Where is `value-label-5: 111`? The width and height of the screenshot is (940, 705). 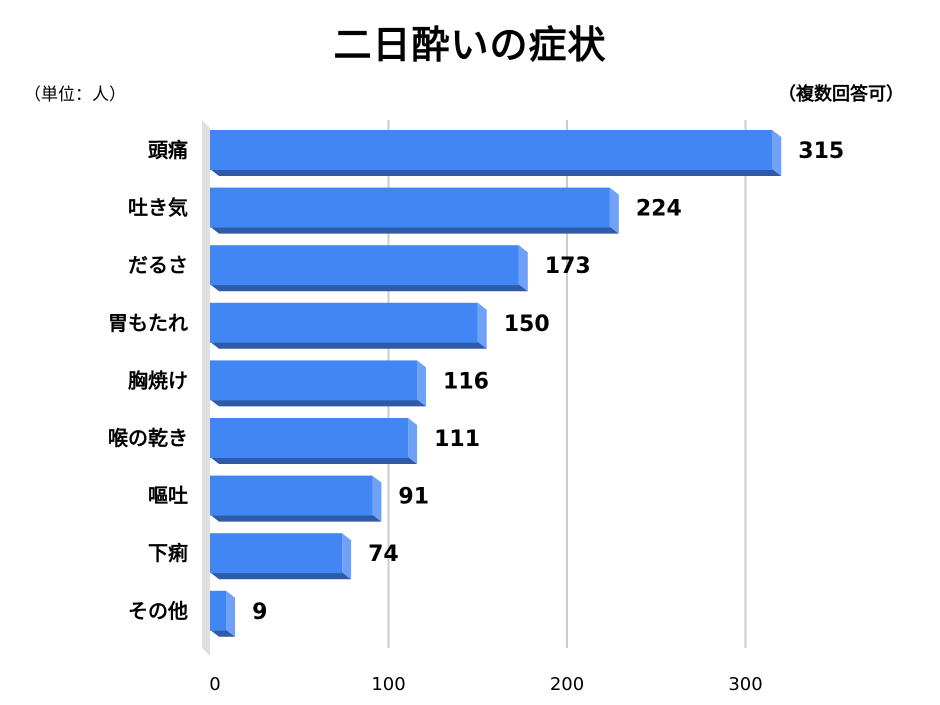
value-label-5: 111 is located at coordinates (457, 439).